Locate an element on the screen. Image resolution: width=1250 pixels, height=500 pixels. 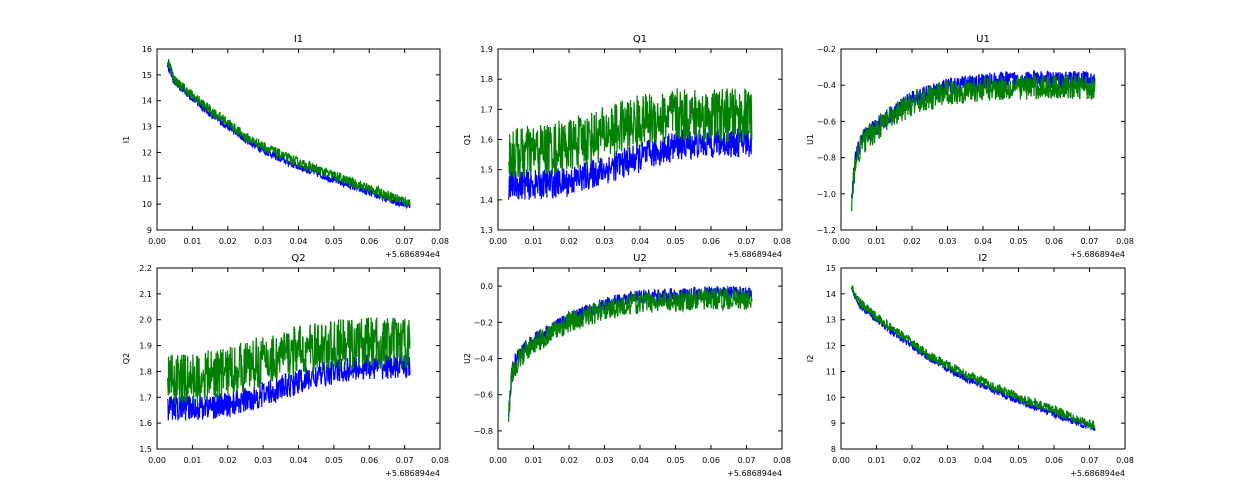
y-tick-label: 1.9 is located at coordinates (145, 346).